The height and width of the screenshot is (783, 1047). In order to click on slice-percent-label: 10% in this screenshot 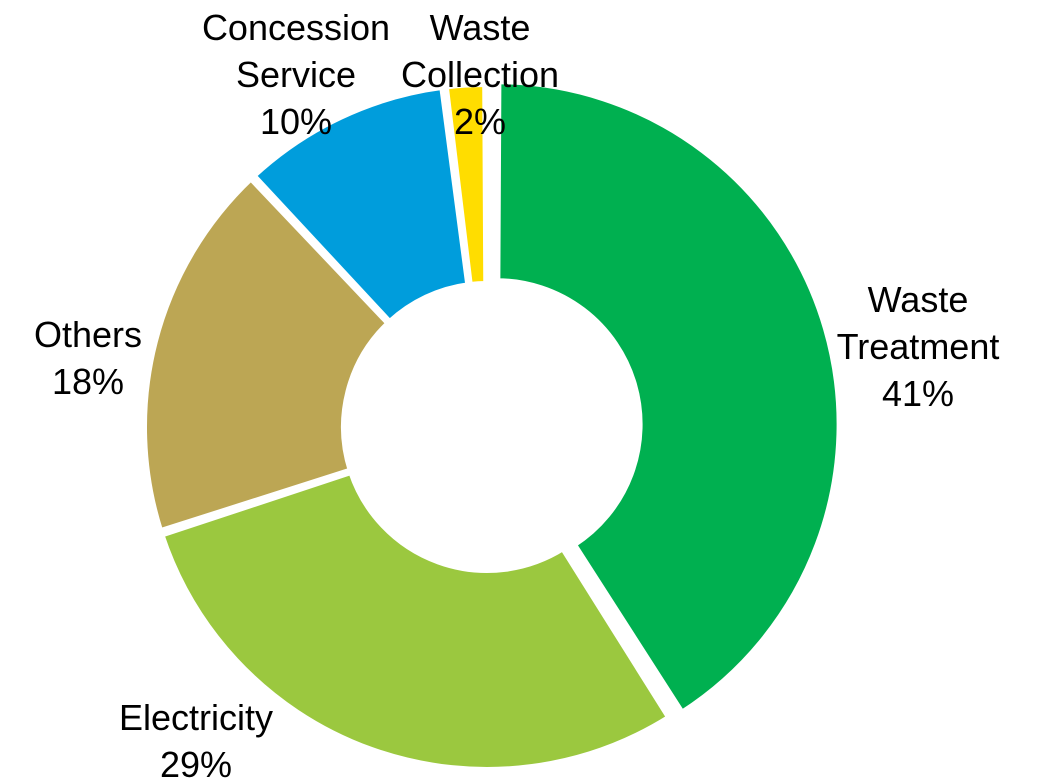, I will do `click(296, 121)`.